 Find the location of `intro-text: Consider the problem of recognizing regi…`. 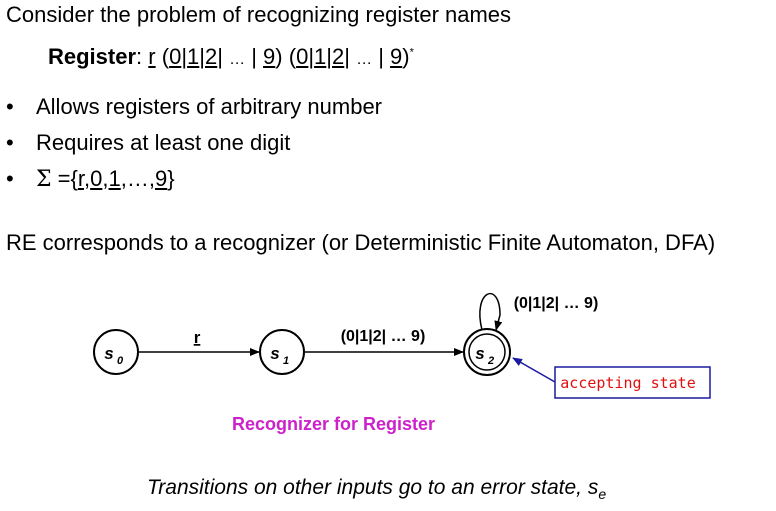

intro-text: Consider the problem of recognizing regi… is located at coordinates (259, 14).